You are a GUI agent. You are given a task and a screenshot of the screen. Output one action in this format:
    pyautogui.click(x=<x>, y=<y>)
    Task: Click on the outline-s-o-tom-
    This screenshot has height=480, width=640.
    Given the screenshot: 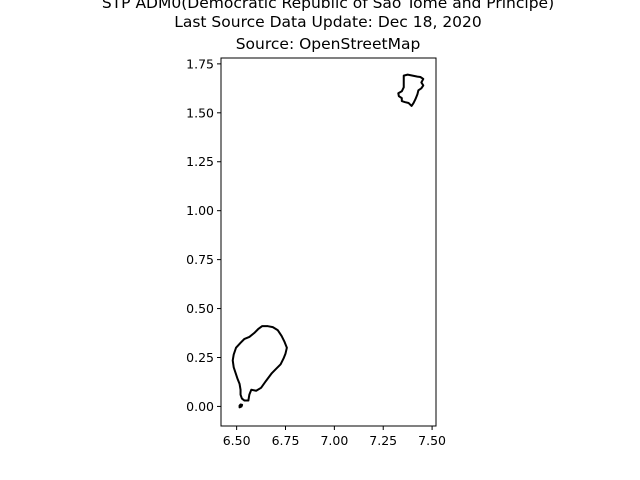 What is the action you would take?
    pyautogui.click(x=259, y=363)
    